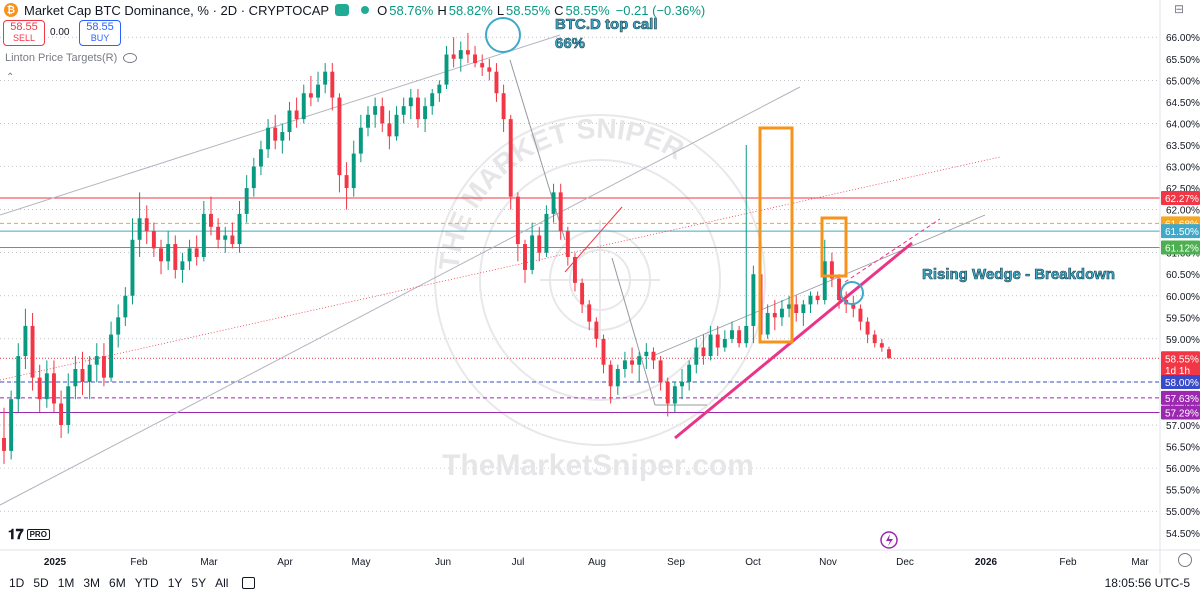  Describe the element at coordinates (1185, 560) in the screenshot. I see `gear-icon` at that location.